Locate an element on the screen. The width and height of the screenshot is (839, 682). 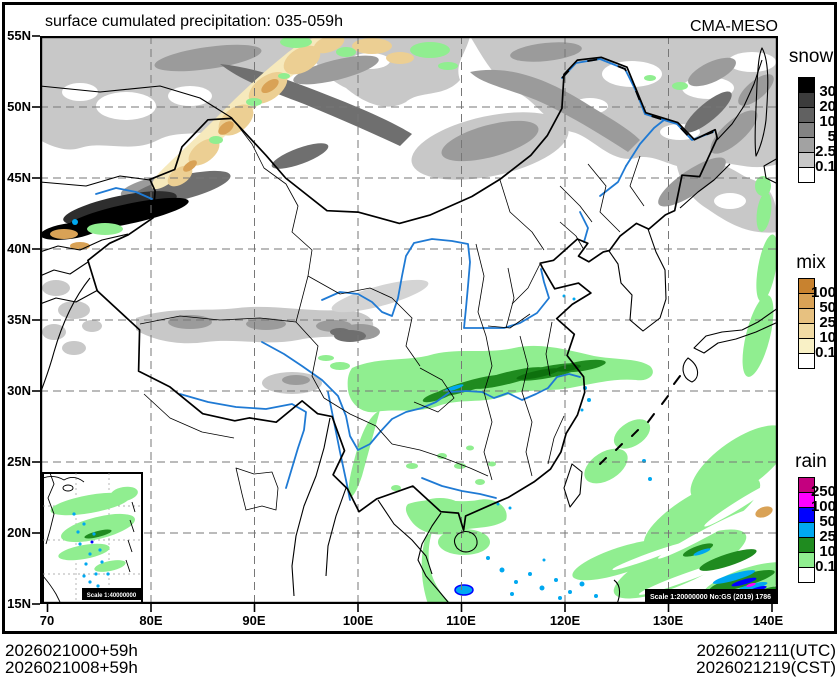
snow-legend-label: 2.5 is located at coordinates (825, 151).